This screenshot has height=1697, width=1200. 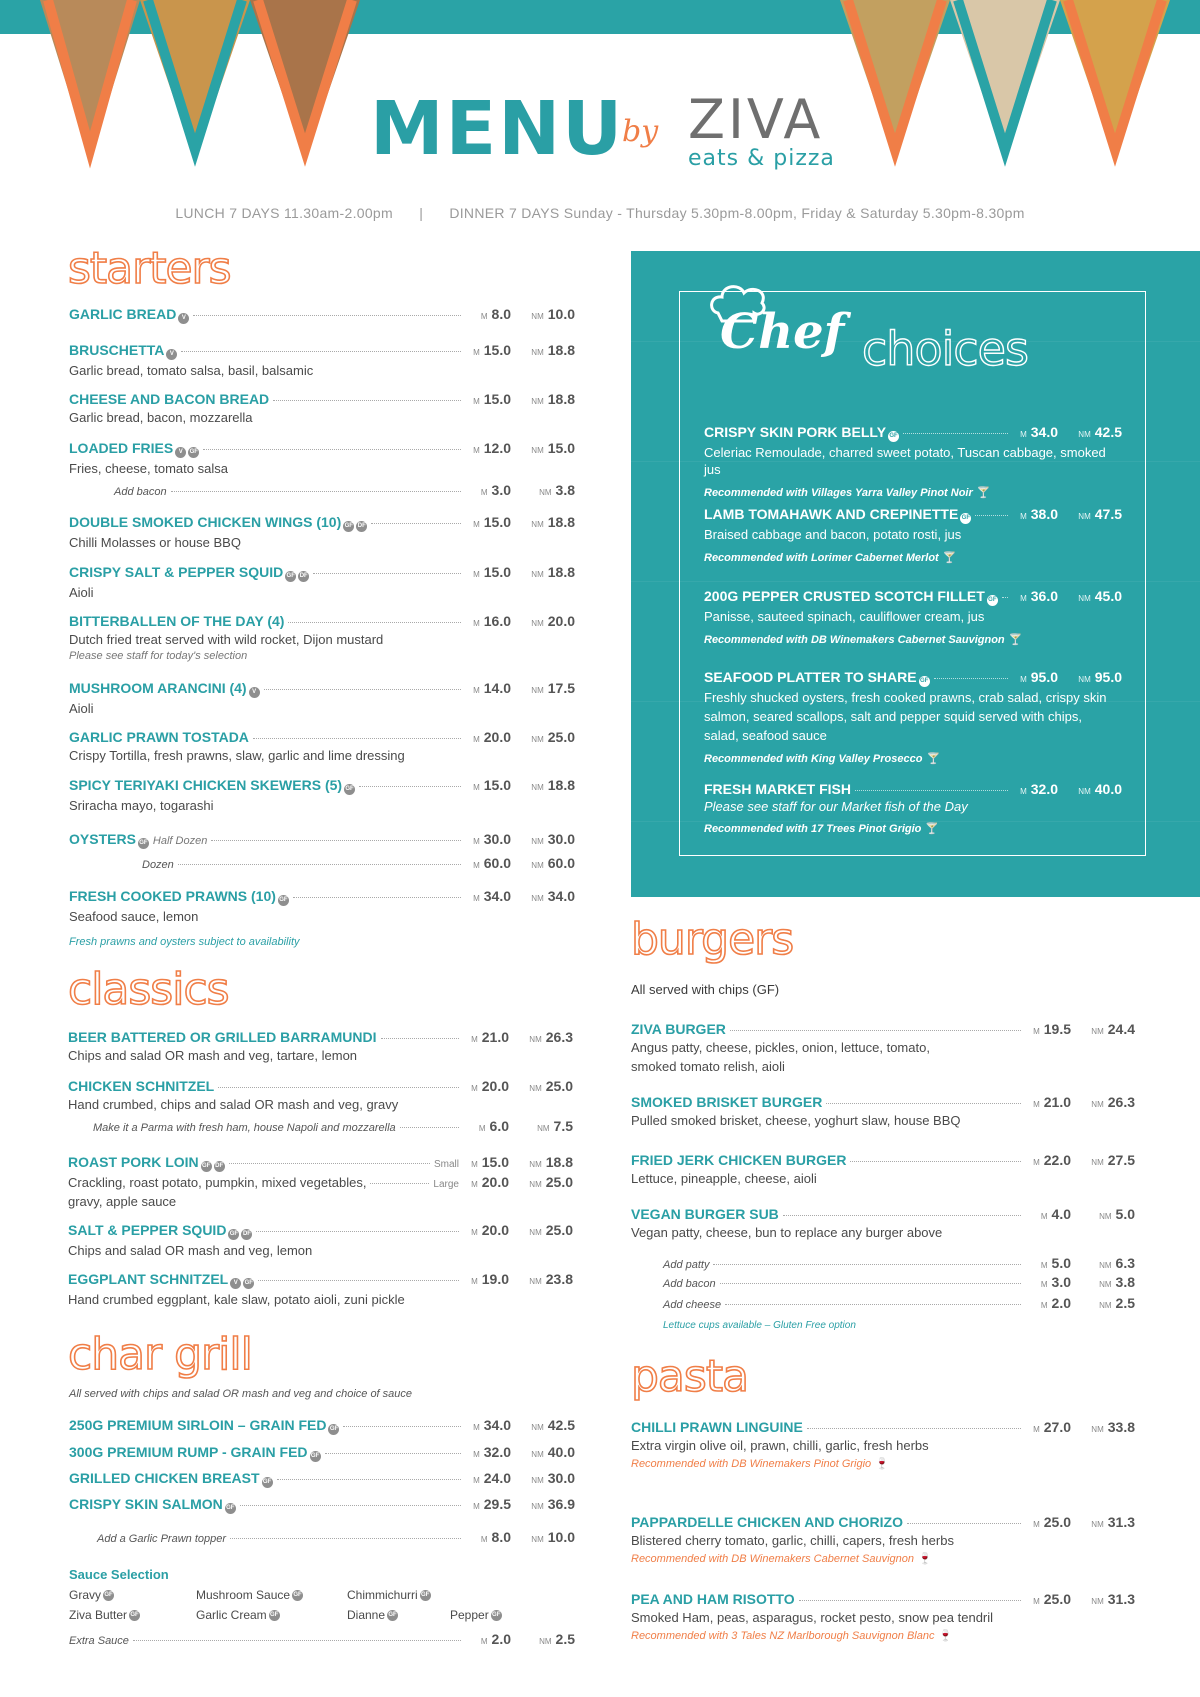 I want to click on menu-item-name: VEGAN BURGER SUB, so click(x=705, y=1214).